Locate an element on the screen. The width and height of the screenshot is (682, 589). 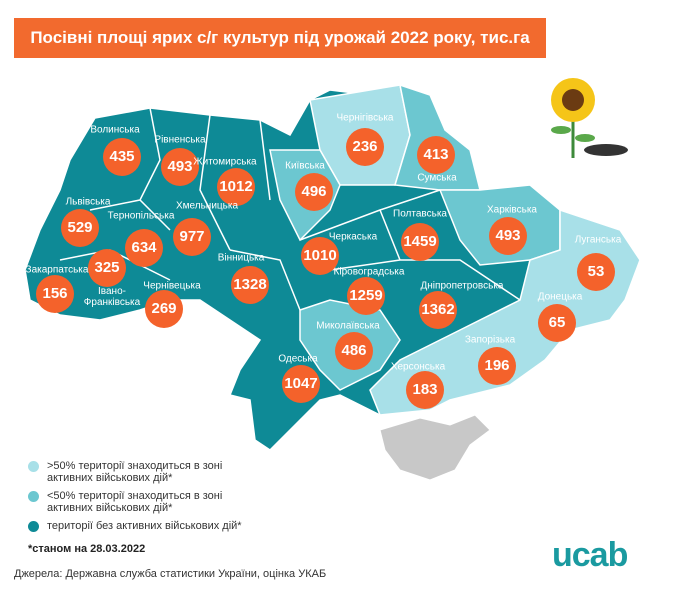
region-label: Черкаська is located at coordinates (353, 237).